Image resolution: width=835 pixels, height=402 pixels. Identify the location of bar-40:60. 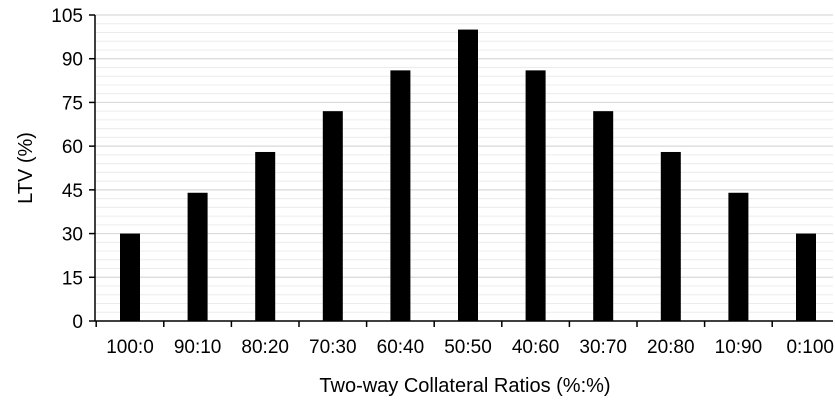
(535, 195).